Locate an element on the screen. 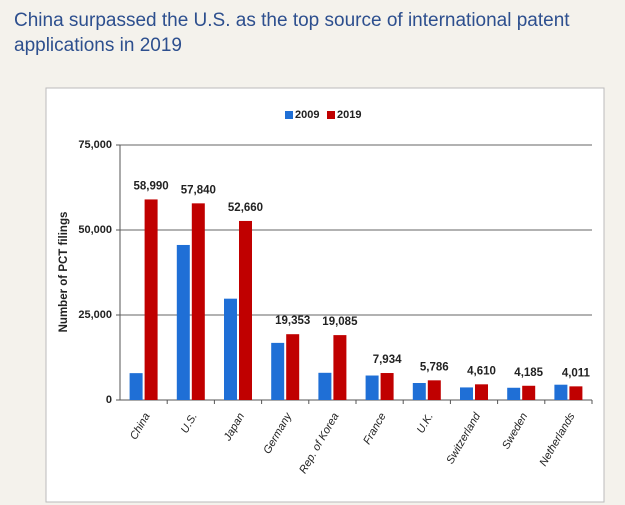  value-label: 4,011 is located at coordinates (576, 373).